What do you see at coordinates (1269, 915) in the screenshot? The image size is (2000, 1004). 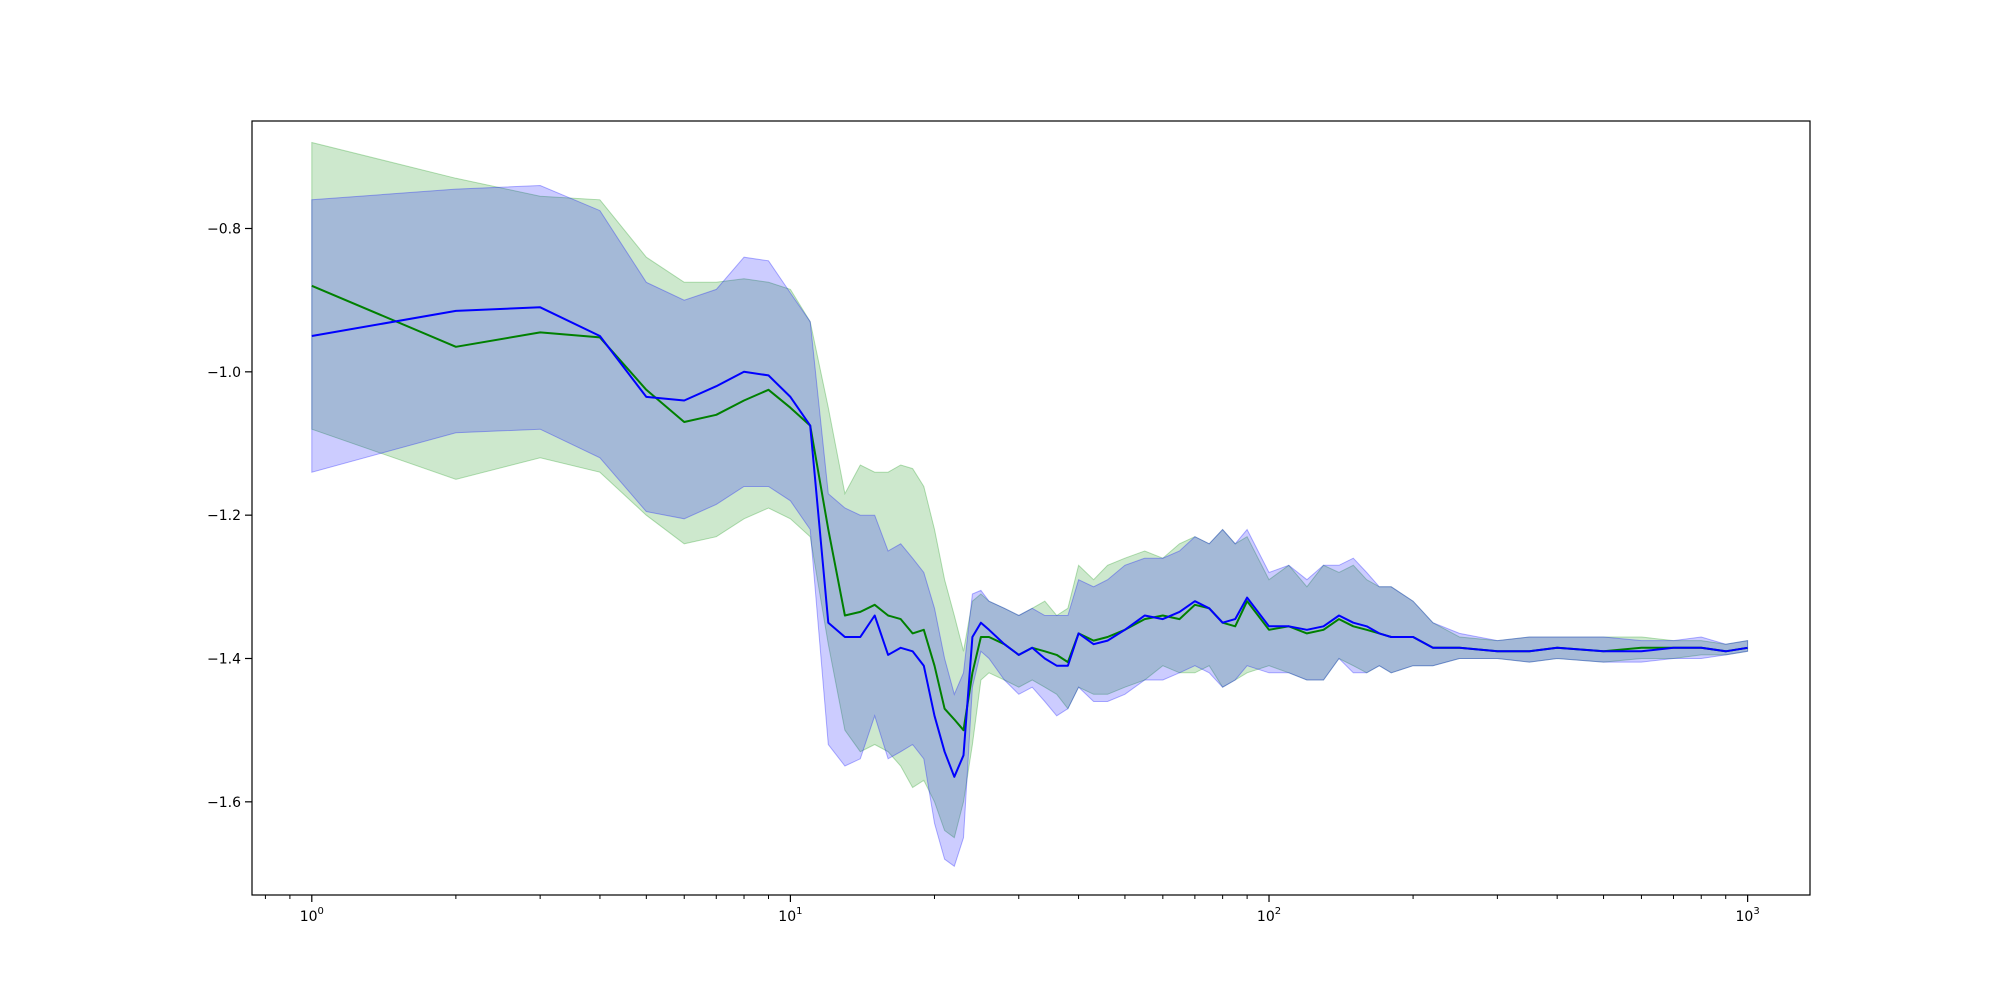 I see `x-tick-label: 10²` at bounding box center [1269, 915].